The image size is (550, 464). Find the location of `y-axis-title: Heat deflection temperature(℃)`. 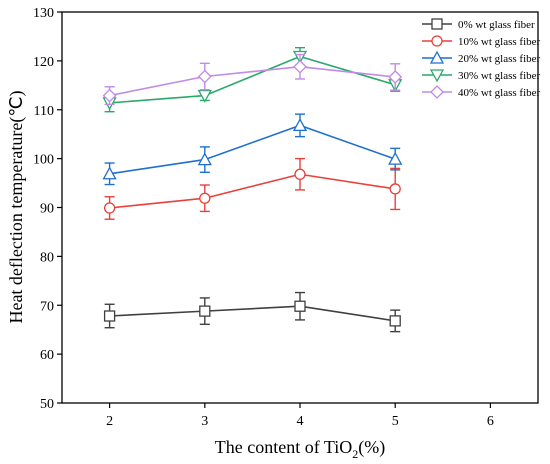

y-axis-title: Heat deflection temperature(℃) is located at coordinates (16, 206).